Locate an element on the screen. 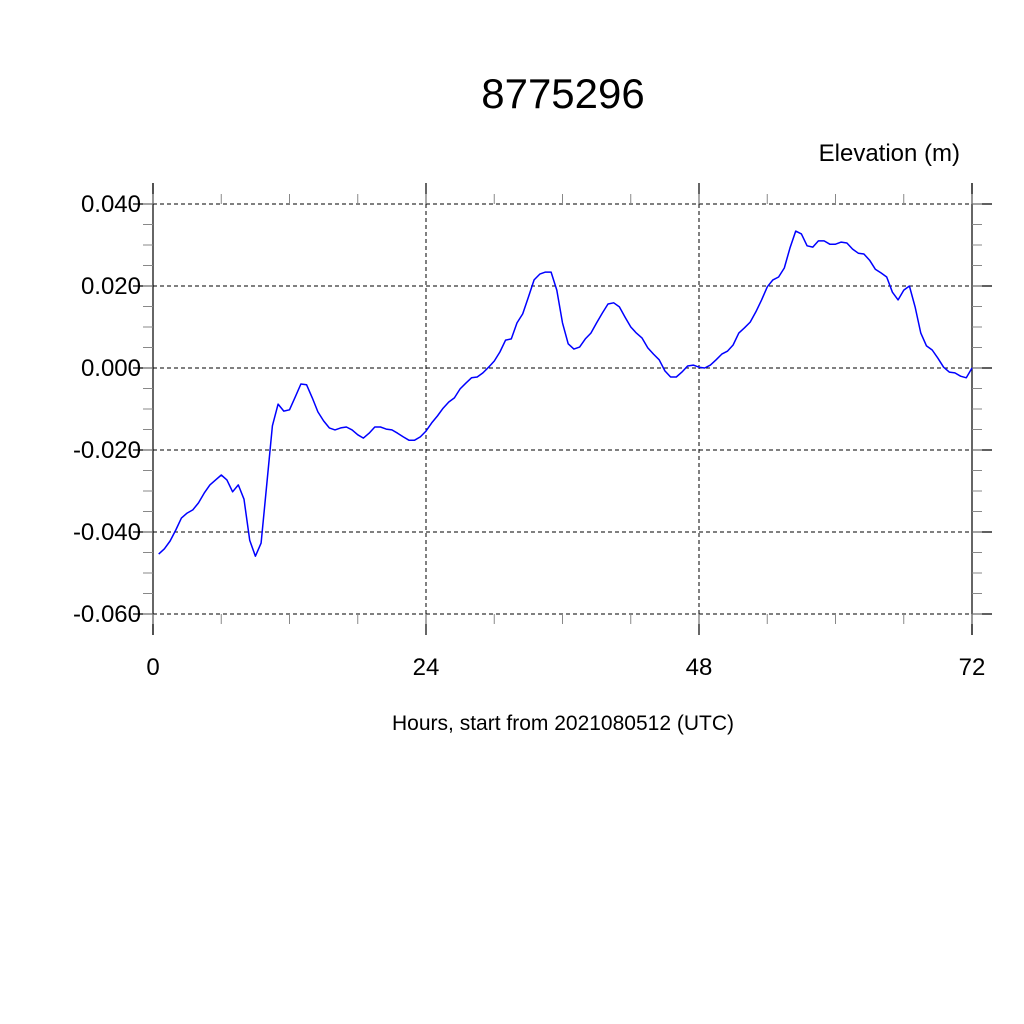 The height and width of the screenshot is (1024, 1024). y-tick-label: 0.040 is located at coordinates (111, 204).